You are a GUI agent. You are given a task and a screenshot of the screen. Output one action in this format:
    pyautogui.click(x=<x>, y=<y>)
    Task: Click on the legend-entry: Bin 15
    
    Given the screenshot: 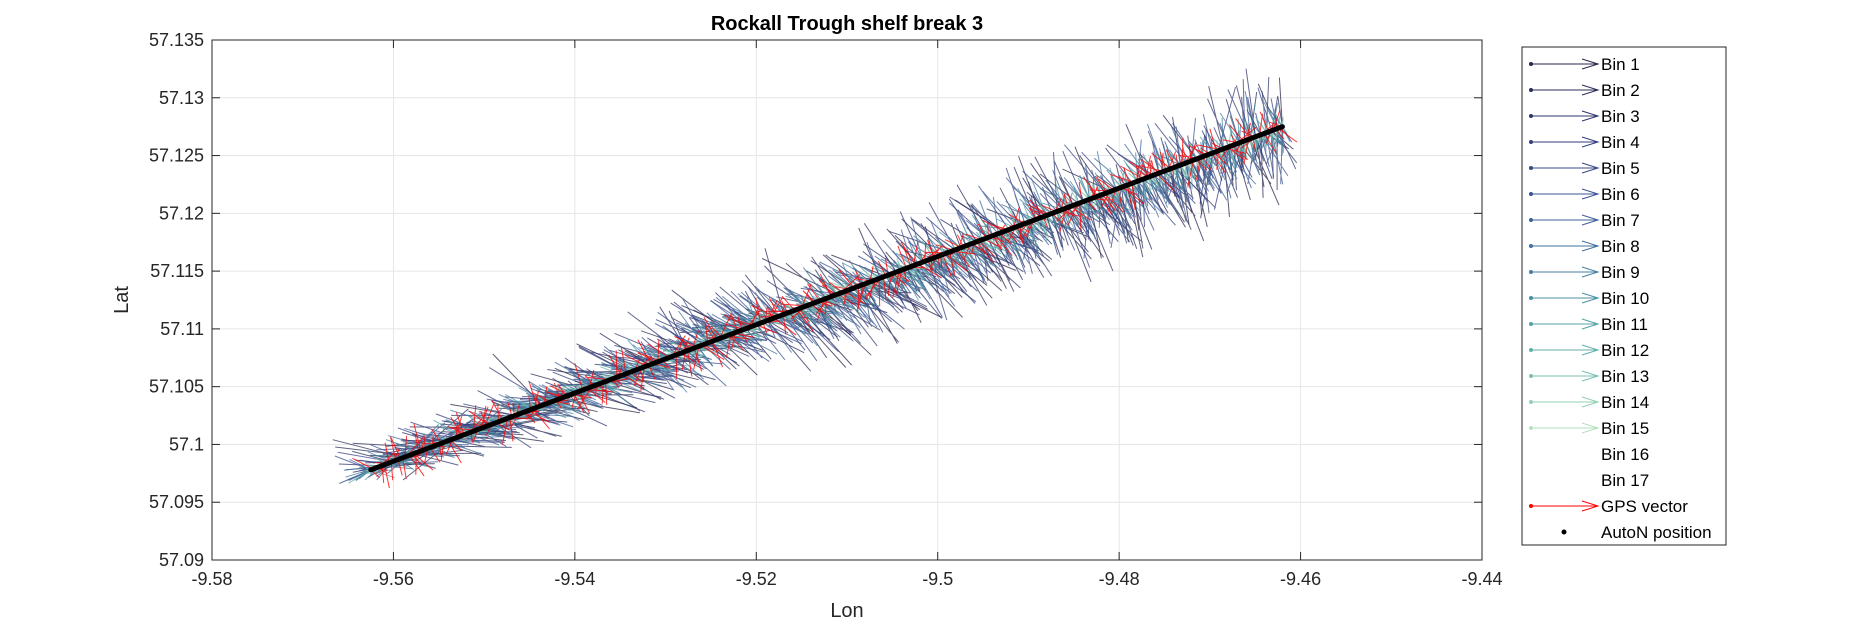 What is the action you would take?
    pyautogui.click(x=1589, y=428)
    